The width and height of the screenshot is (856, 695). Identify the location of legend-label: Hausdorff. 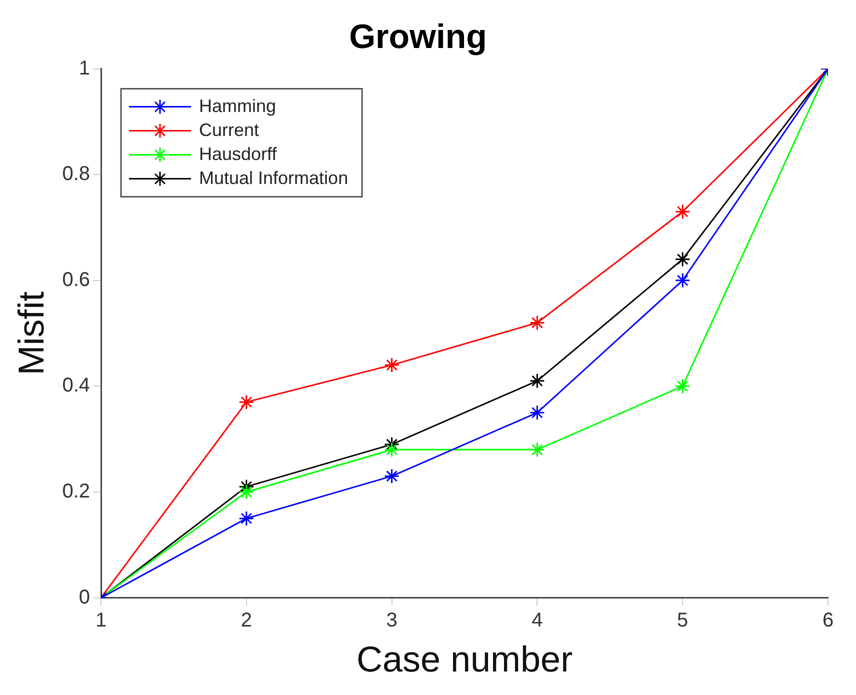
(238, 154).